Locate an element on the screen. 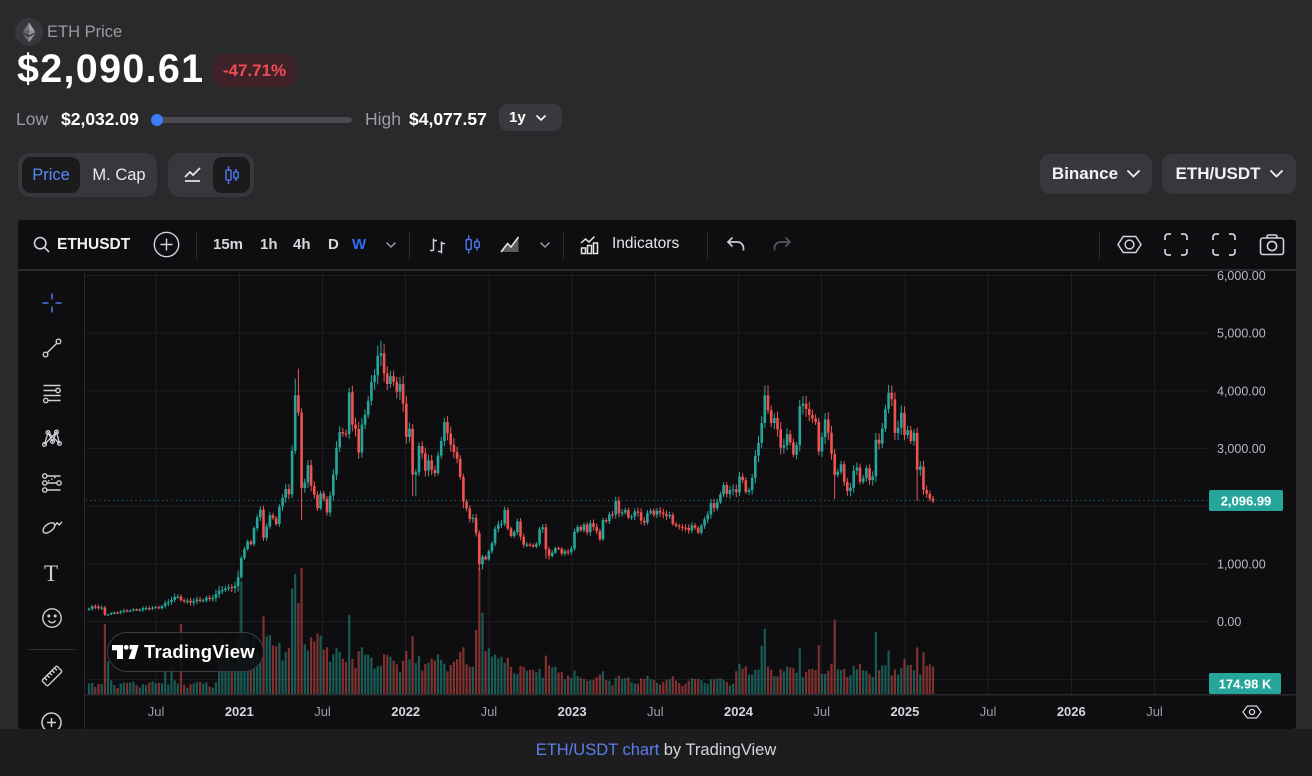  svg-text: 4,000.00 is located at coordinates (1241, 391).